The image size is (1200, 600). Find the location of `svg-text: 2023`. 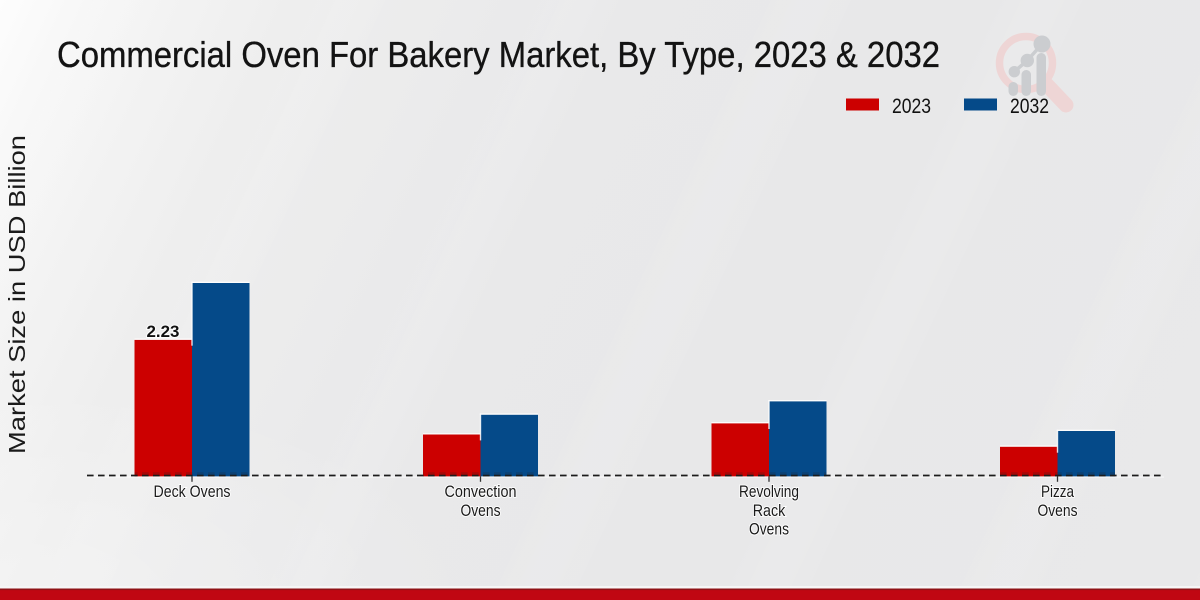

svg-text: 2023 is located at coordinates (911, 106).